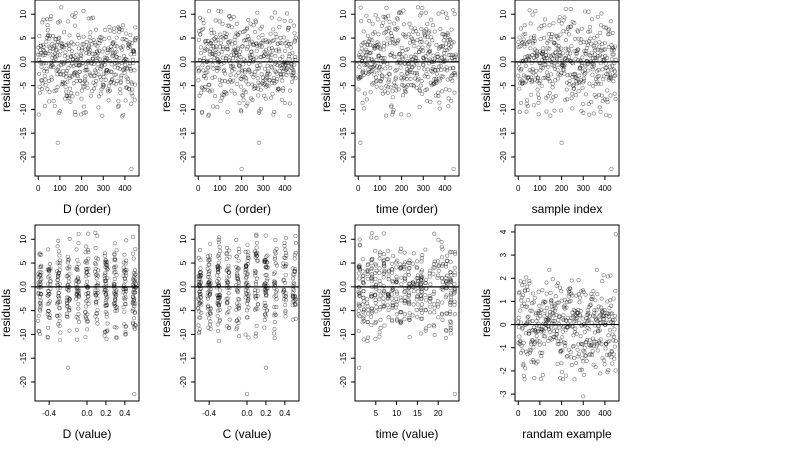  What do you see at coordinates (23, 133) in the screenshot?
I see `y-tick-label: -15` at bounding box center [23, 133].